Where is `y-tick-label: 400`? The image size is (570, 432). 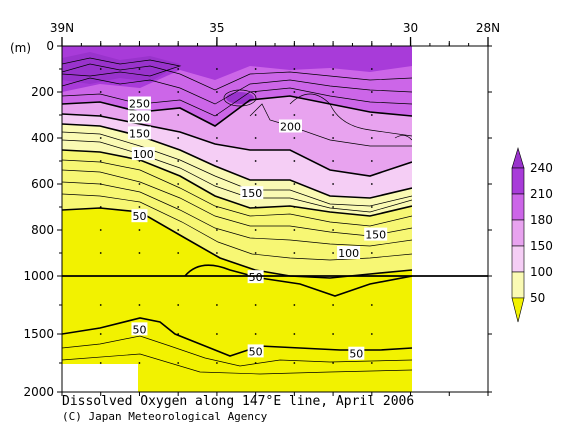 y-tick-label: 400 is located at coordinates (42, 138).